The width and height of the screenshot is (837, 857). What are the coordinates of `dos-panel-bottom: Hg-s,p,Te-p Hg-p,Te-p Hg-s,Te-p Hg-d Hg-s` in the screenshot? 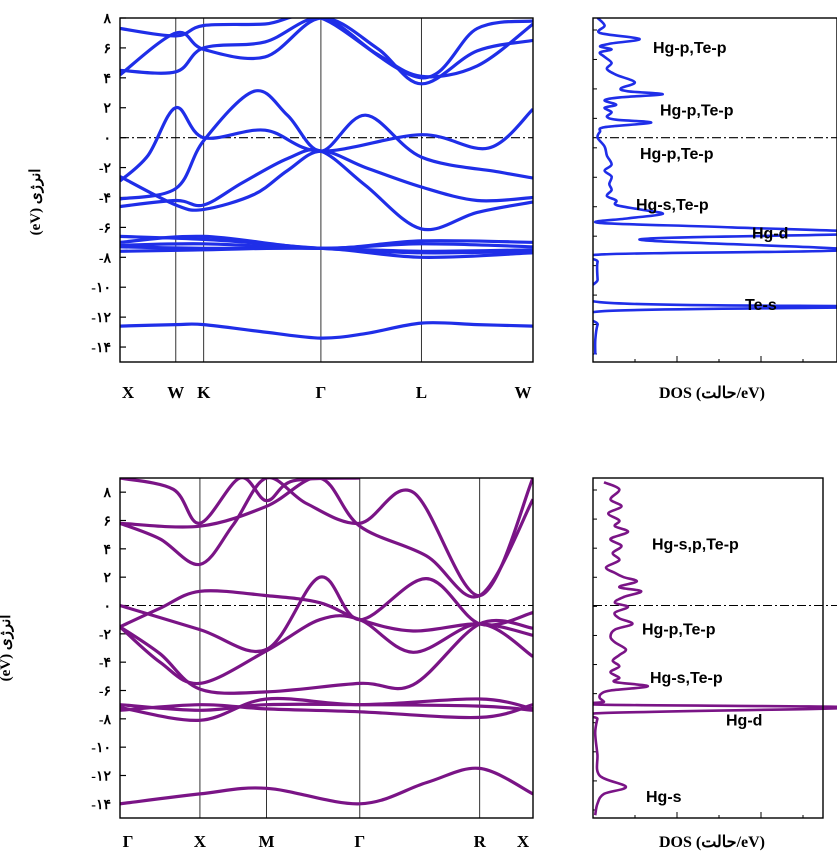 It's located at (714, 648).